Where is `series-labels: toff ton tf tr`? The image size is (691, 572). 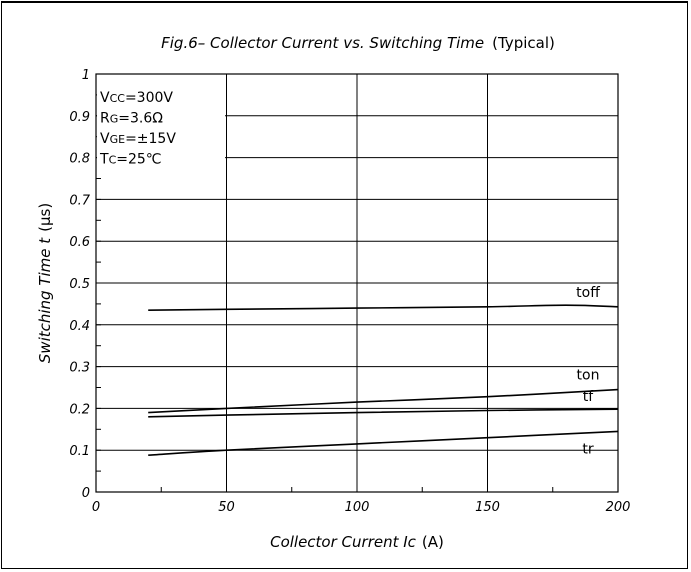 series-labels: toff ton tf tr is located at coordinates (588, 371).